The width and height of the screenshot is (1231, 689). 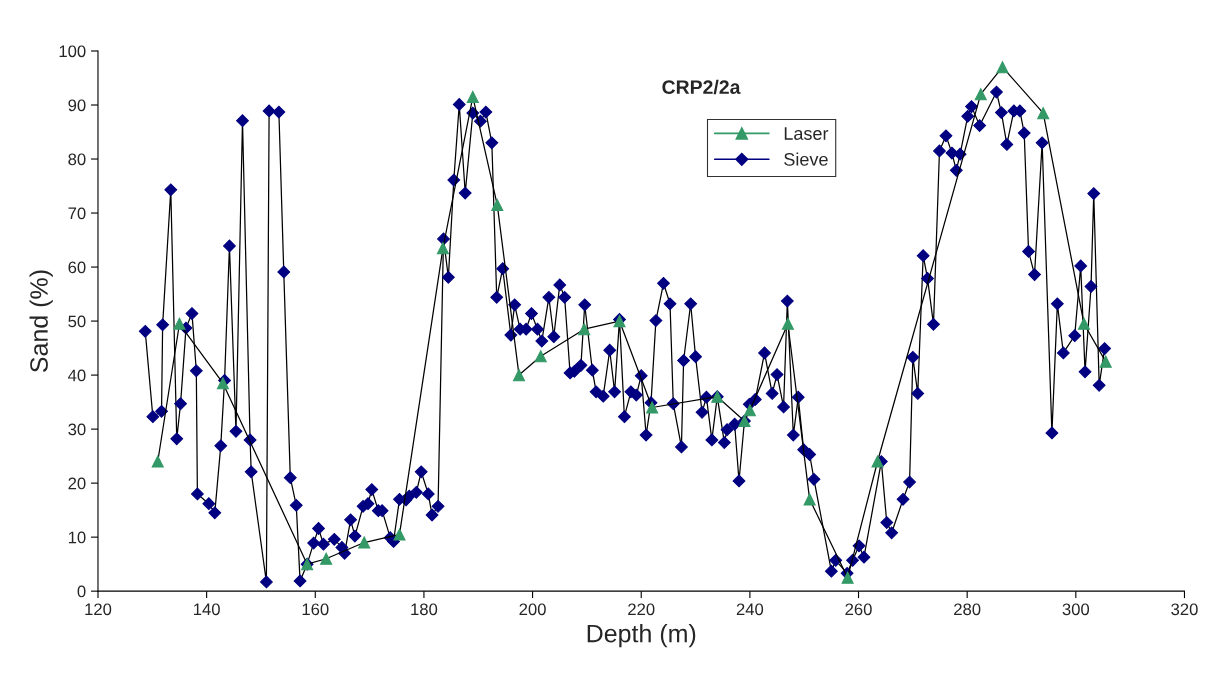 I want to click on y-tick-label: 30, so click(x=77, y=429).